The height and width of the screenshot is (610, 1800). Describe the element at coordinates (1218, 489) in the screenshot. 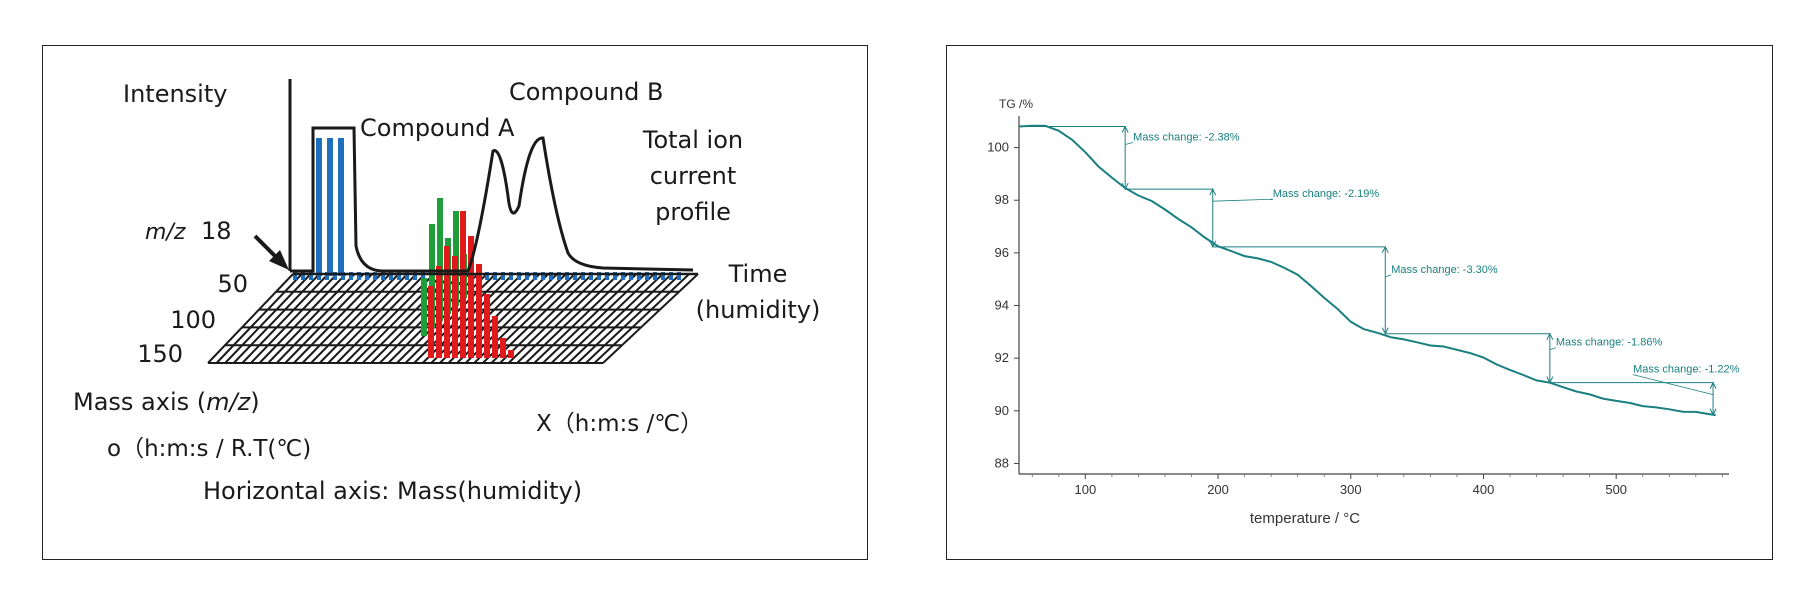

I see `tg-x-tick-label: 200` at that location.